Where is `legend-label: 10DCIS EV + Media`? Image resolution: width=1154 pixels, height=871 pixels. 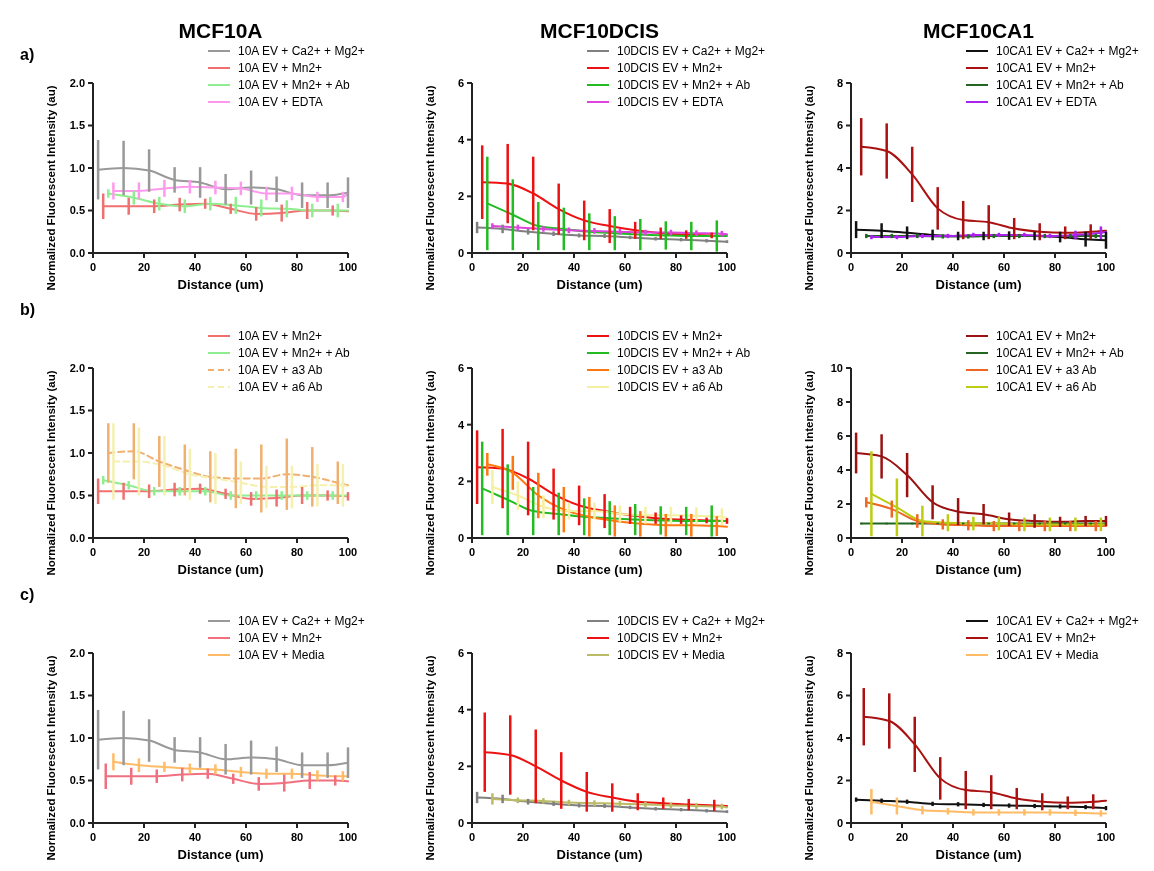 legend-label: 10DCIS EV + Media is located at coordinates (671, 655).